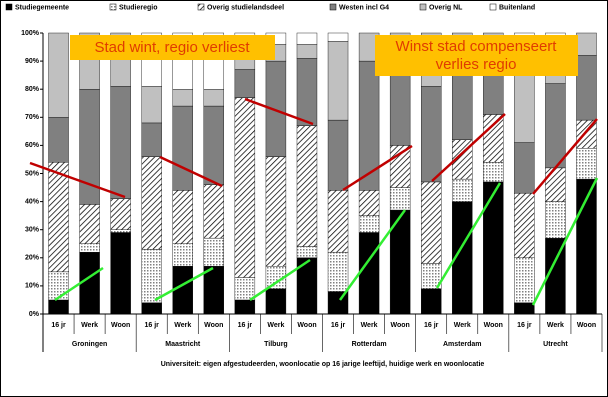 The image size is (608, 397). Describe the element at coordinates (476, 64) in the screenshot. I see `annotation: verlies regio` at that location.